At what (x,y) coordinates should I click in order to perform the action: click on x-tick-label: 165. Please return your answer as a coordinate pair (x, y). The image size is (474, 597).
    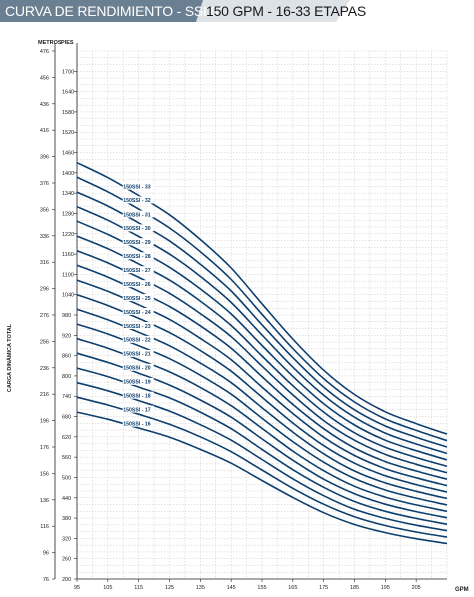
    Looking at the image, I should click on (292, 588).